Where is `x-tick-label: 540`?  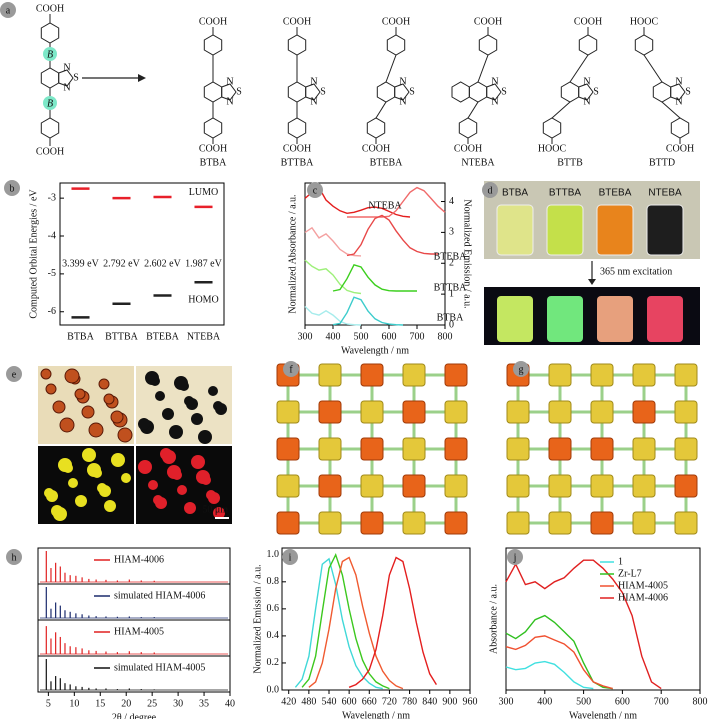
x-tick-label: 540 is located at coordinates (329, 701).